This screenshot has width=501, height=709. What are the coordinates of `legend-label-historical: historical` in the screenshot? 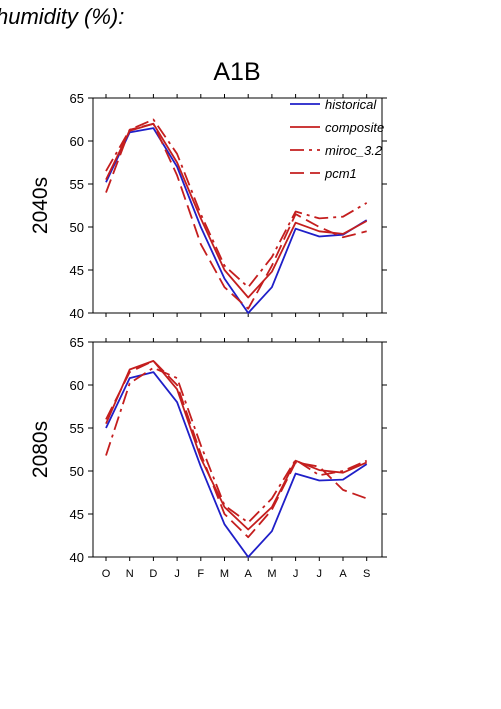 It's located at (351, 104).